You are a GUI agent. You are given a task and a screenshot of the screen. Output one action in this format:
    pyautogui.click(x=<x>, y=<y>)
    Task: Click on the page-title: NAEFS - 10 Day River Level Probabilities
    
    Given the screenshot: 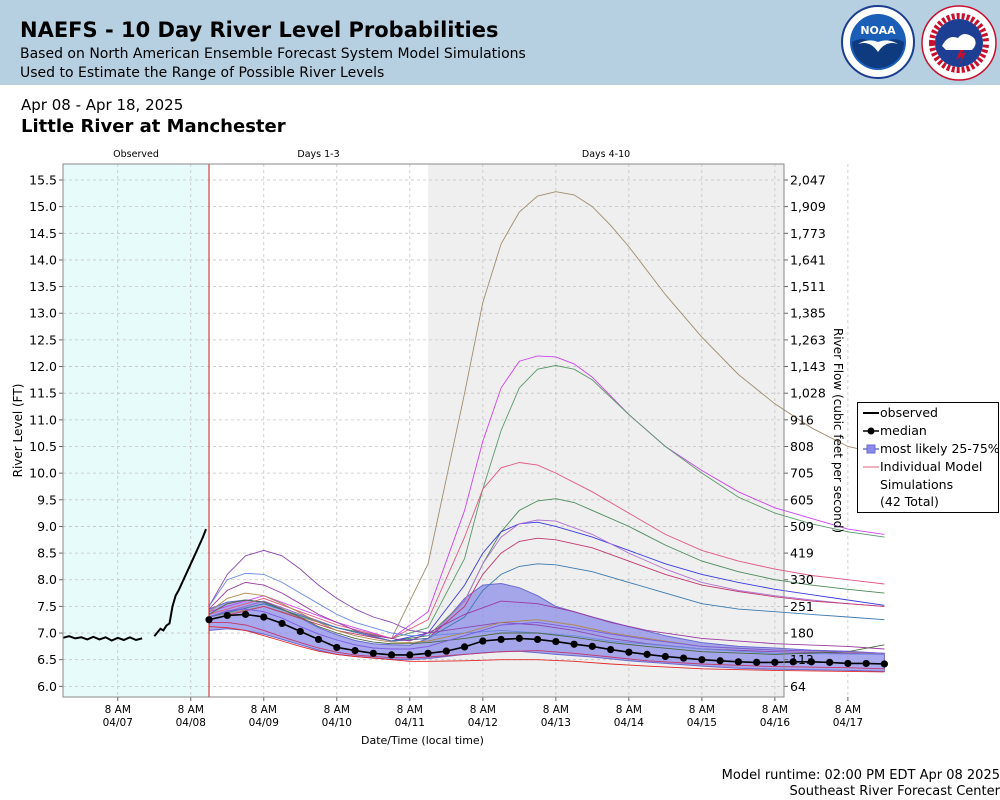 What is the action you would take?
    pyautogui.click(x=259, y=30)
    